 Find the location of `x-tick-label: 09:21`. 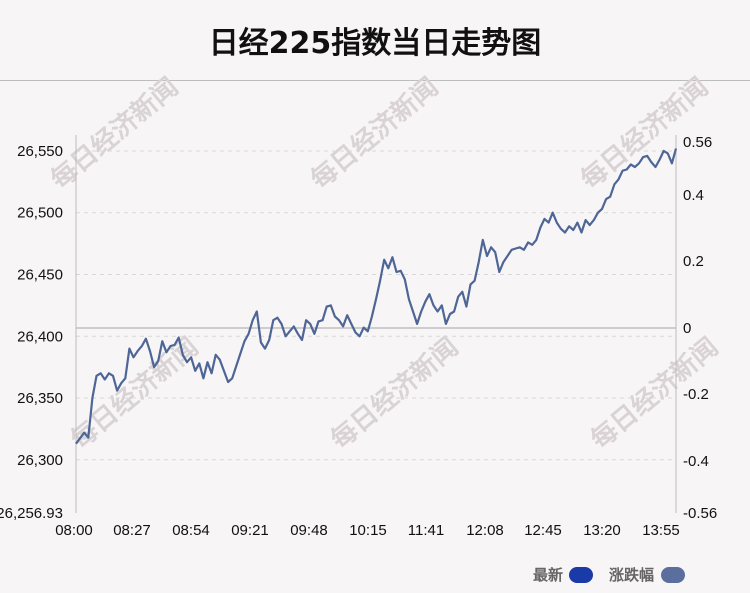

x-tick-label: 09:21 is located at coordinates (250, 530).